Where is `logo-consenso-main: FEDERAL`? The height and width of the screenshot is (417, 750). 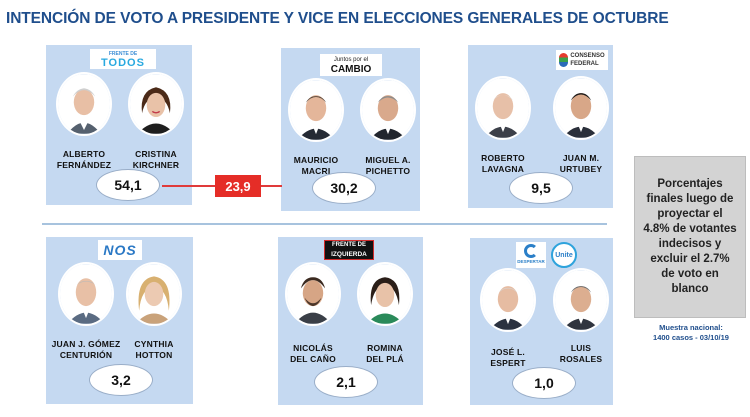
logo-consenso-main: FEDERAL is located at coordinates (584, 64).